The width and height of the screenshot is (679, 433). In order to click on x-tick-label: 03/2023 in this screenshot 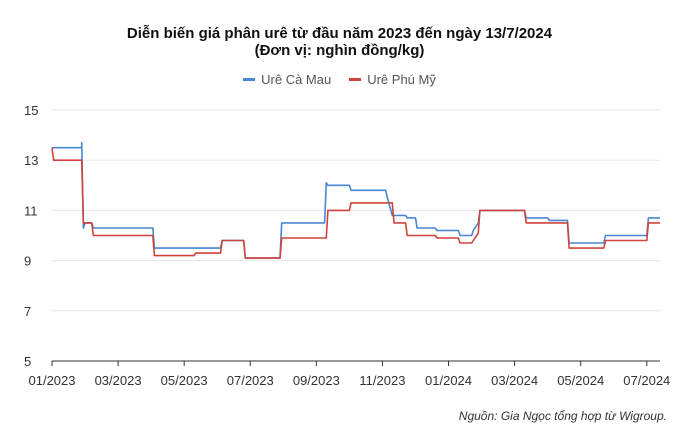, I will do `click(118, 380)`.